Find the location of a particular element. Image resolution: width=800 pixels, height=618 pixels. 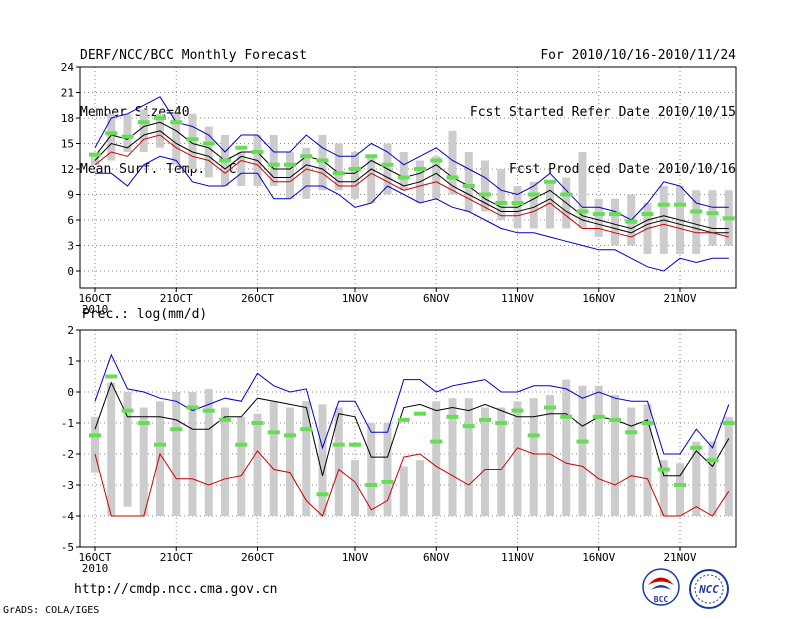

x-tick-label: 21OCT is located at coordinates (176, 298).